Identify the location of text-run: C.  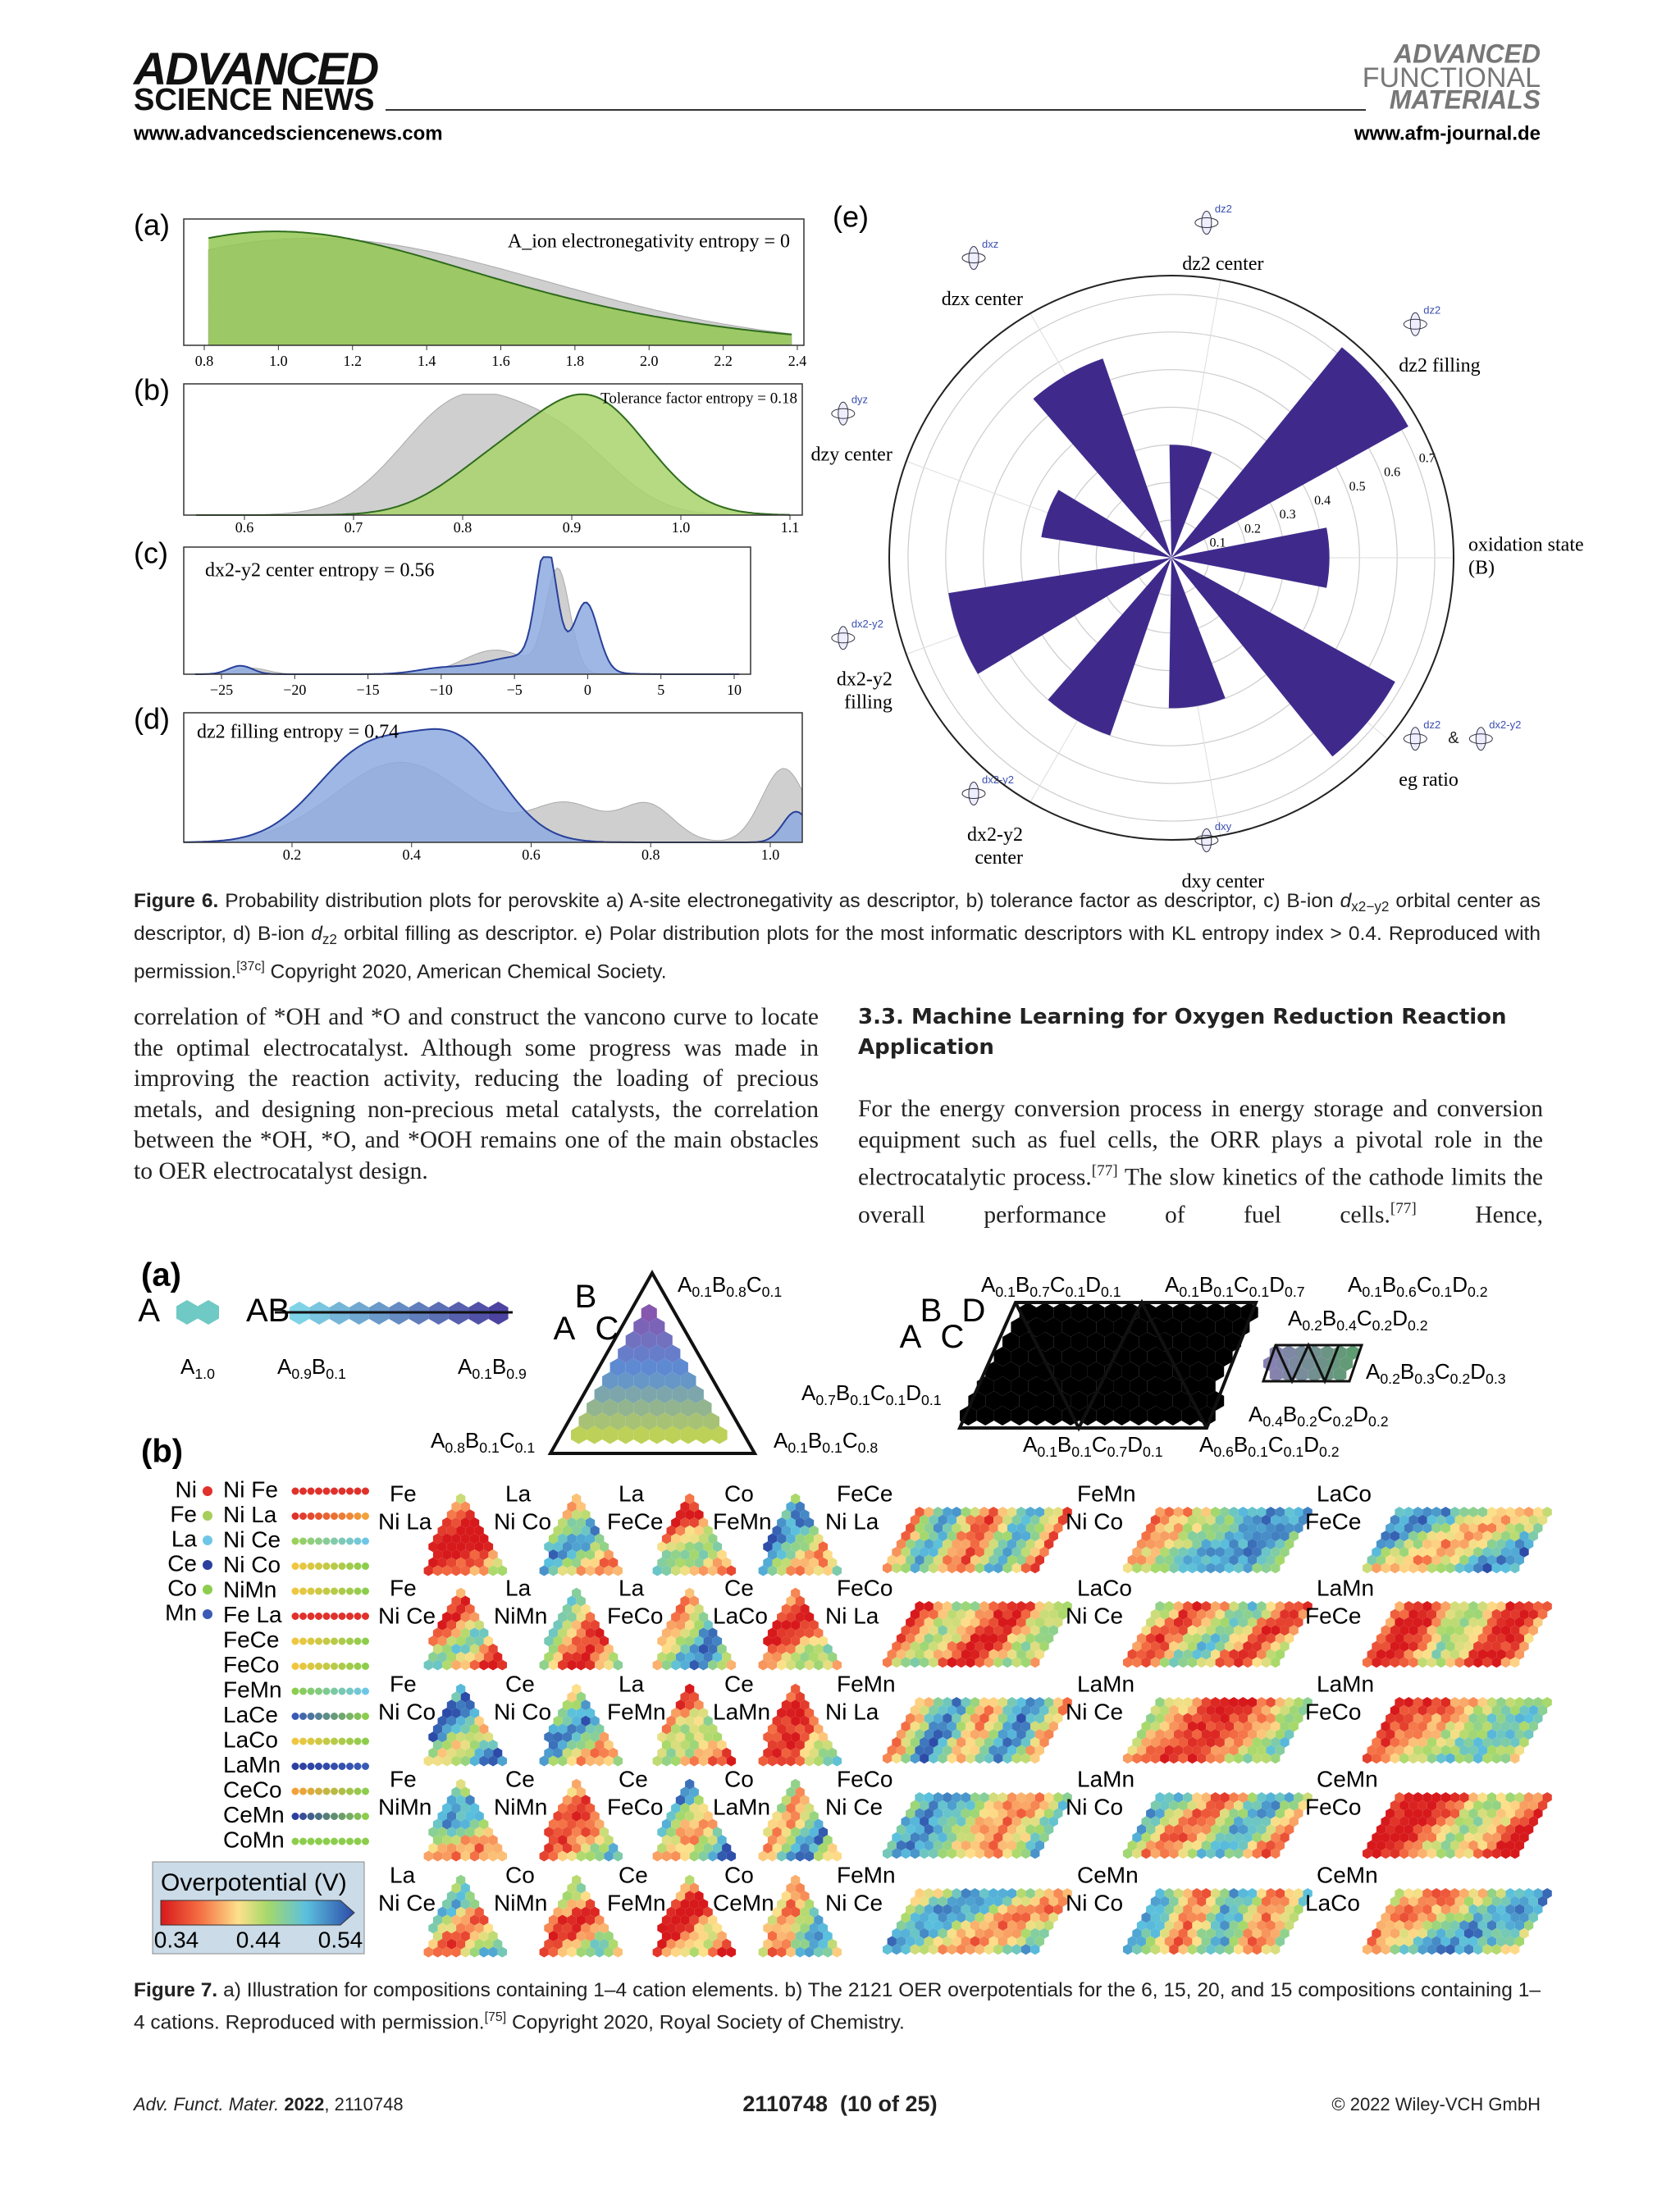
(508, 1440).